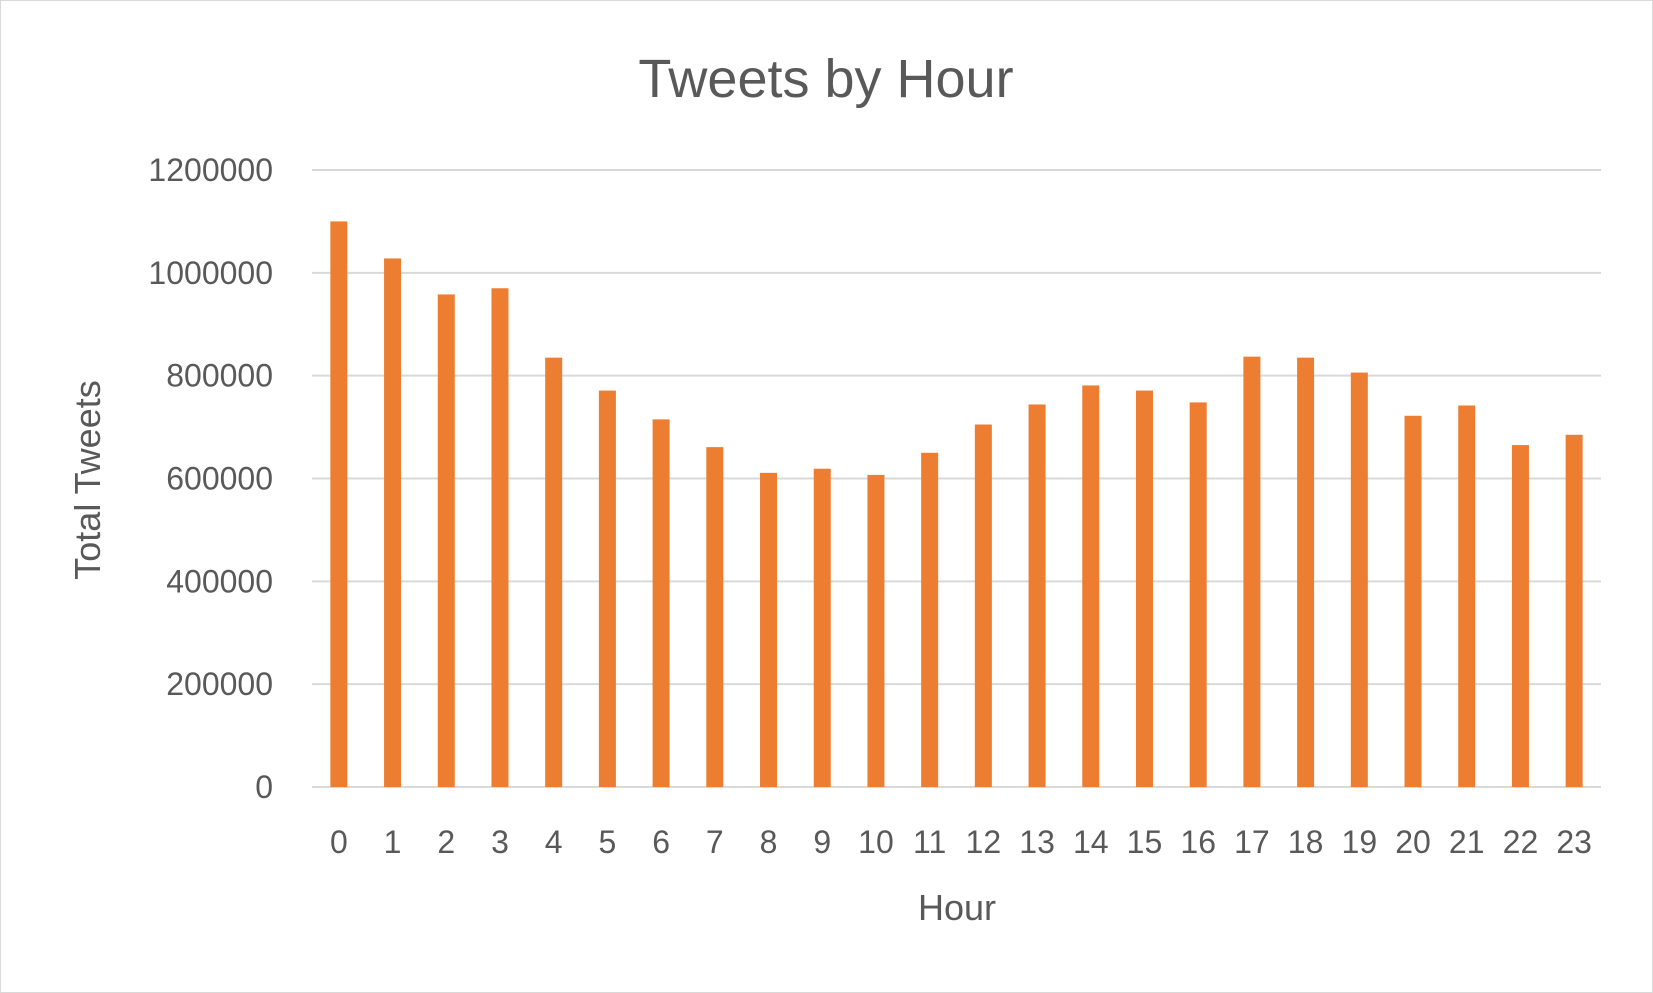  I want to click on chart-title: Tweets by Hour, so click(825, 79).